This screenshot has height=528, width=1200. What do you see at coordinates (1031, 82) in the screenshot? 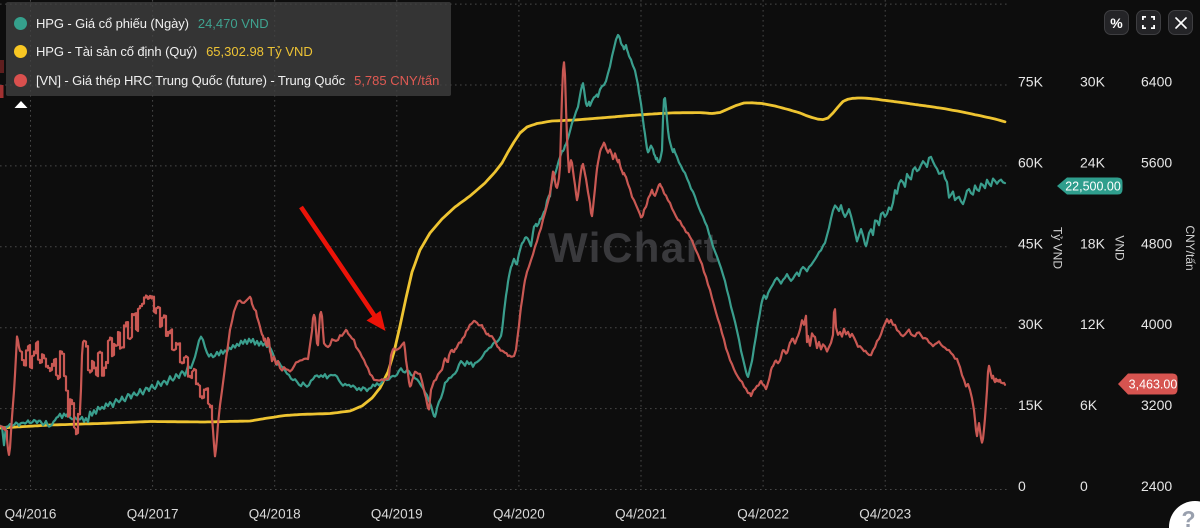
I see `svg-text: 75K` at bounding box center [1031, 82].